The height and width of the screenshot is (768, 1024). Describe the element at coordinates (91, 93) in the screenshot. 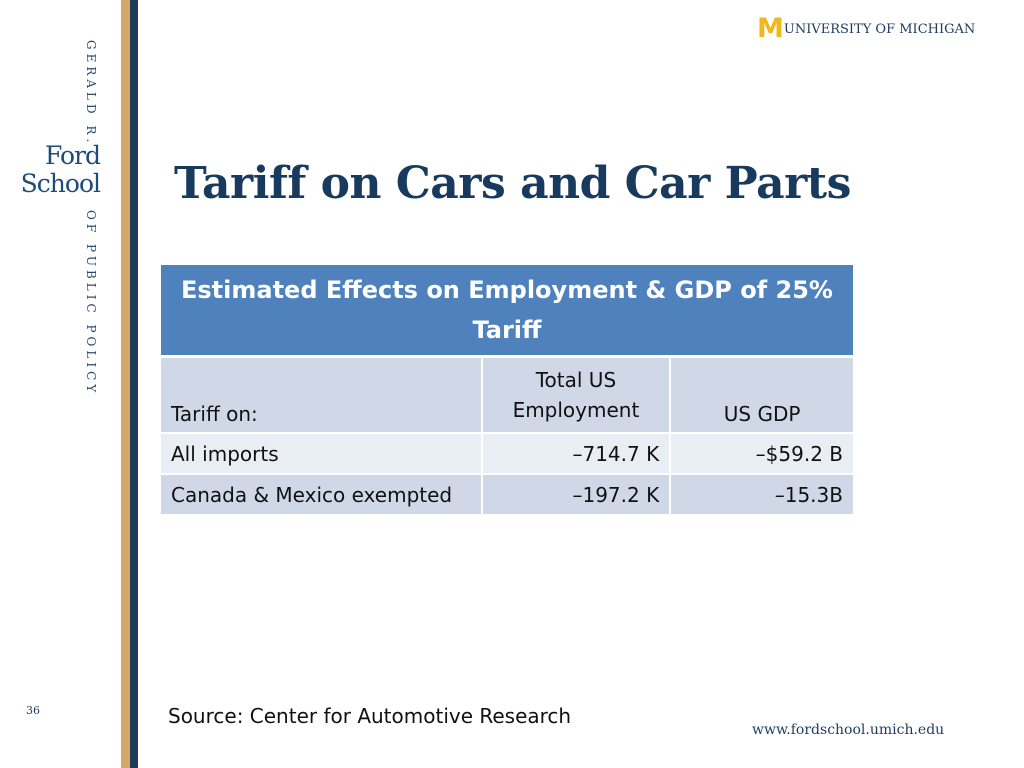

I see `school-name-vertical-top: GERALD R.` at that location.